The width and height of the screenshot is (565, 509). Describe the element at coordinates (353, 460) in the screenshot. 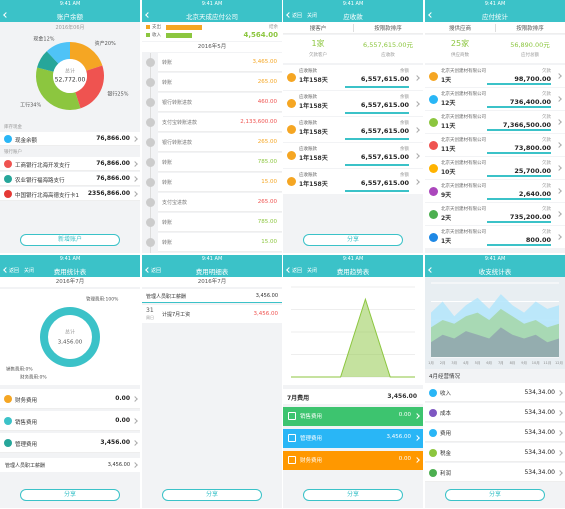

I see `category-row: 财务费用 0.00` at that location.